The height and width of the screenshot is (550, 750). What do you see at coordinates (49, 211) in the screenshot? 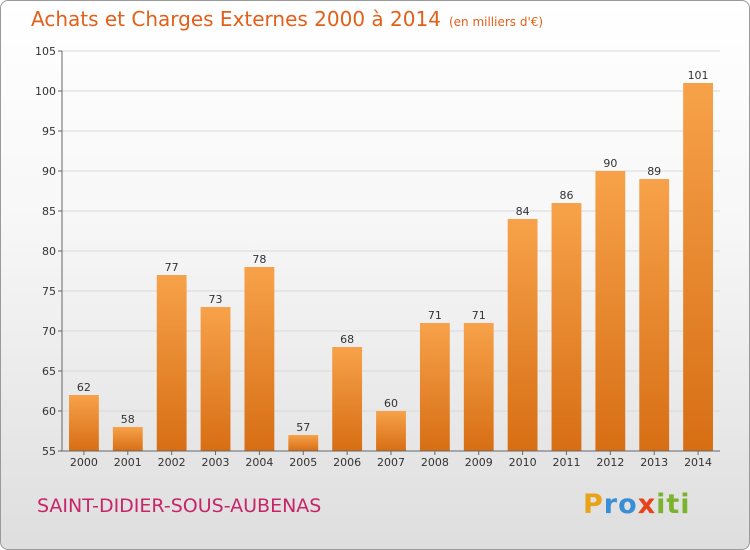
I see `y-tick-label: 85` at bounding box center [49, 211].